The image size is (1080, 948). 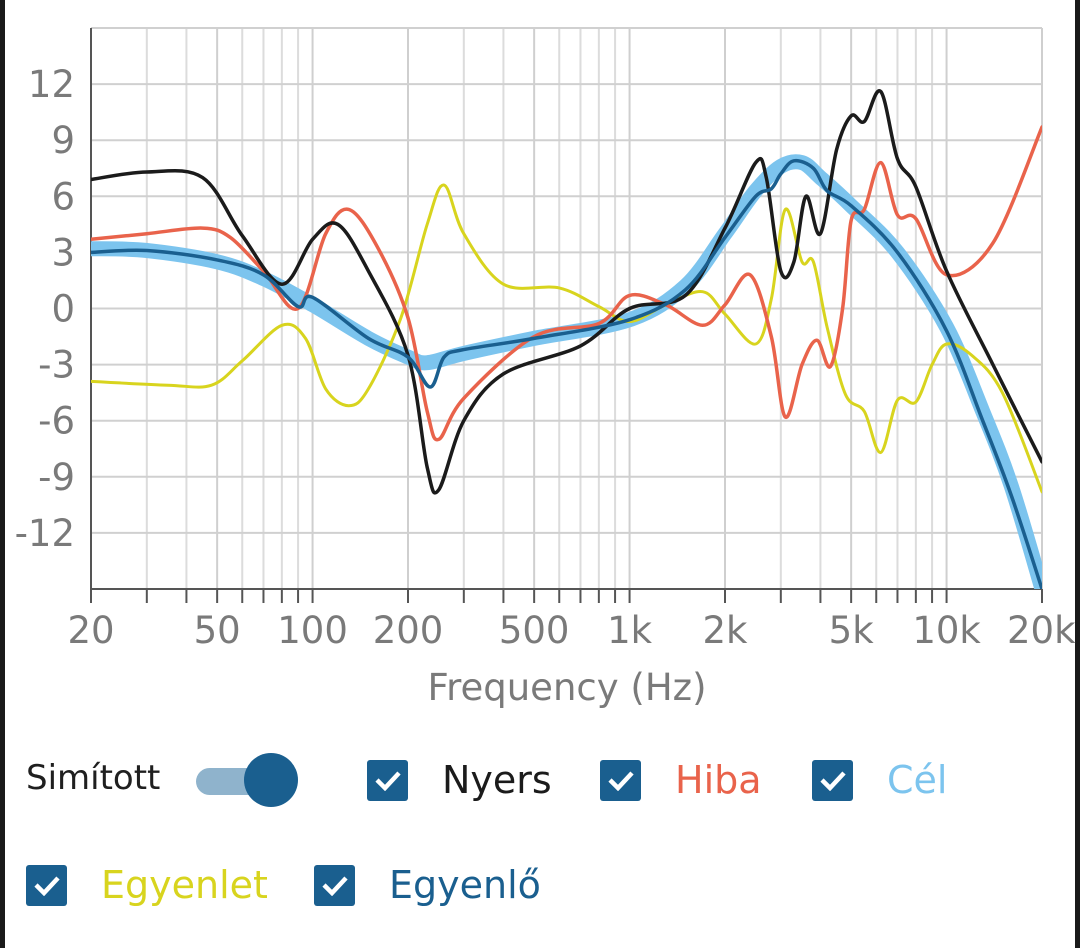 I want to click on label-egyenlo: Egyenlő, so click(x=465, y=885).